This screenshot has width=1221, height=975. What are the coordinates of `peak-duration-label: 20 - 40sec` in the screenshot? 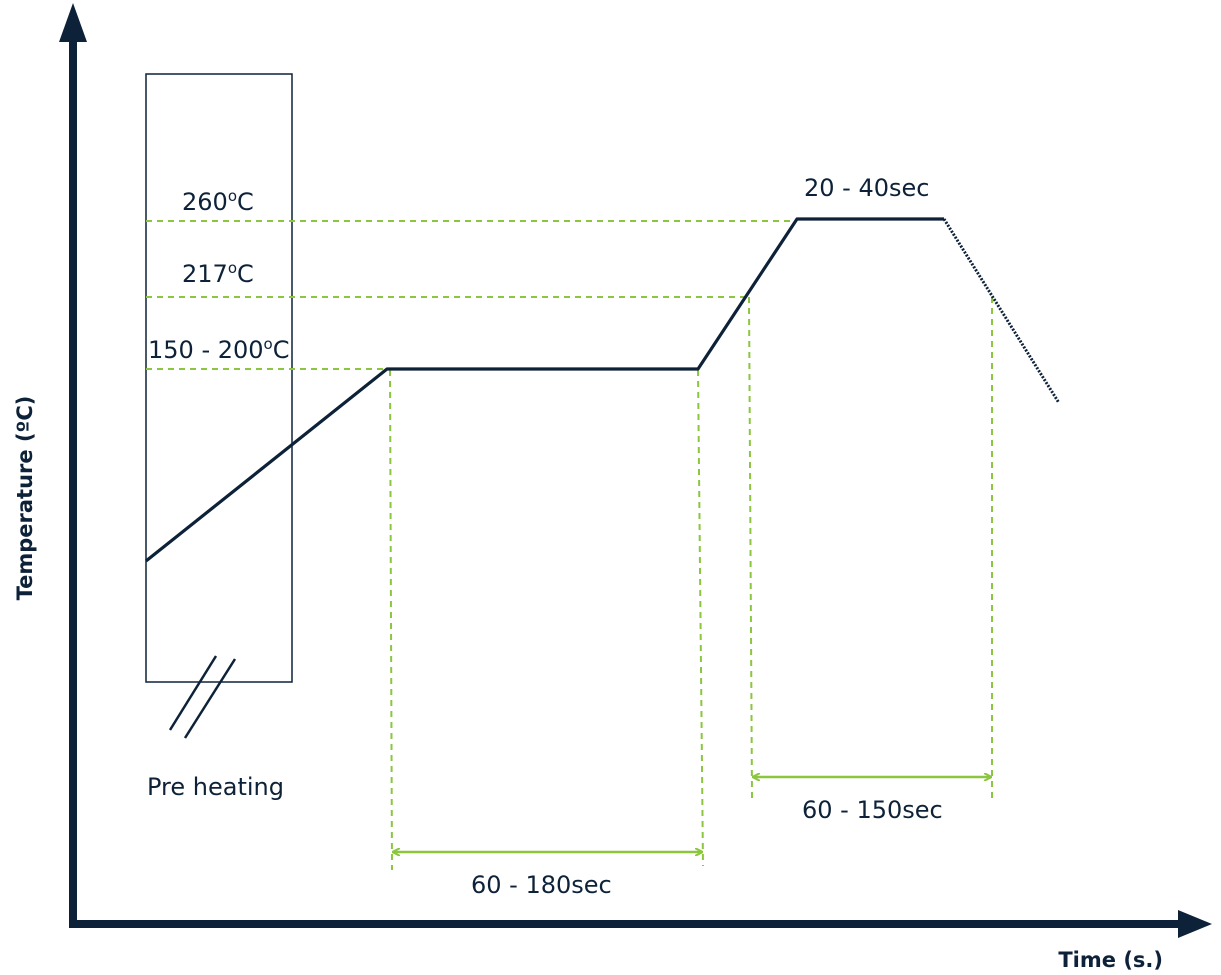 It's located at (866, 188).